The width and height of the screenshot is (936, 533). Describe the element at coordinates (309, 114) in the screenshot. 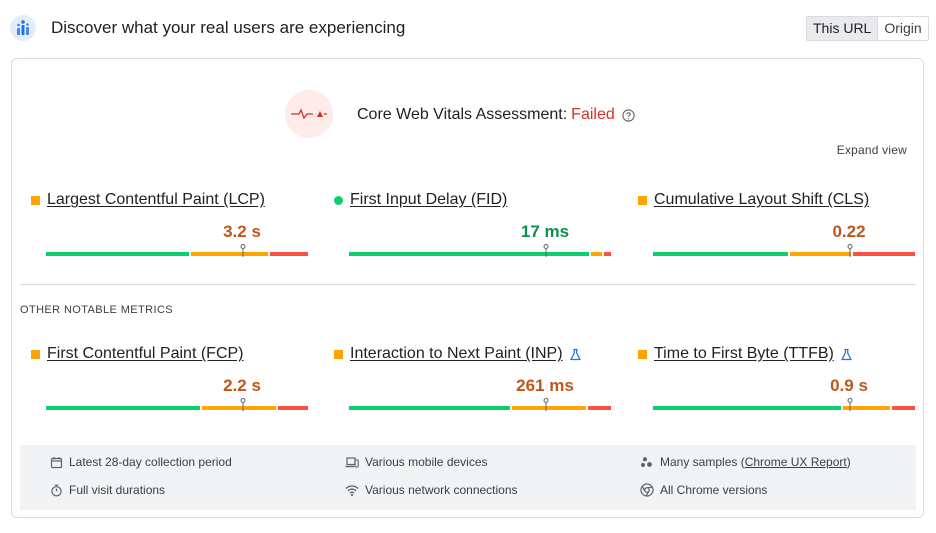

I see `failed-assessment-icon` at that location.